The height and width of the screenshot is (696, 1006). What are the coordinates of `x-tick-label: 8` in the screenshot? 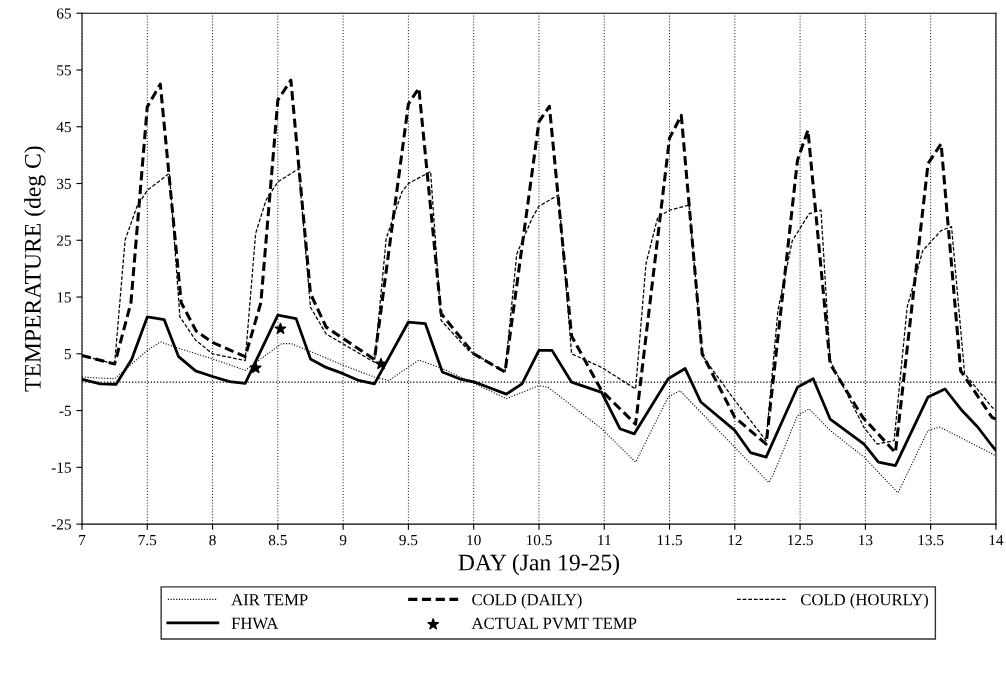 It's located at (212, 540).